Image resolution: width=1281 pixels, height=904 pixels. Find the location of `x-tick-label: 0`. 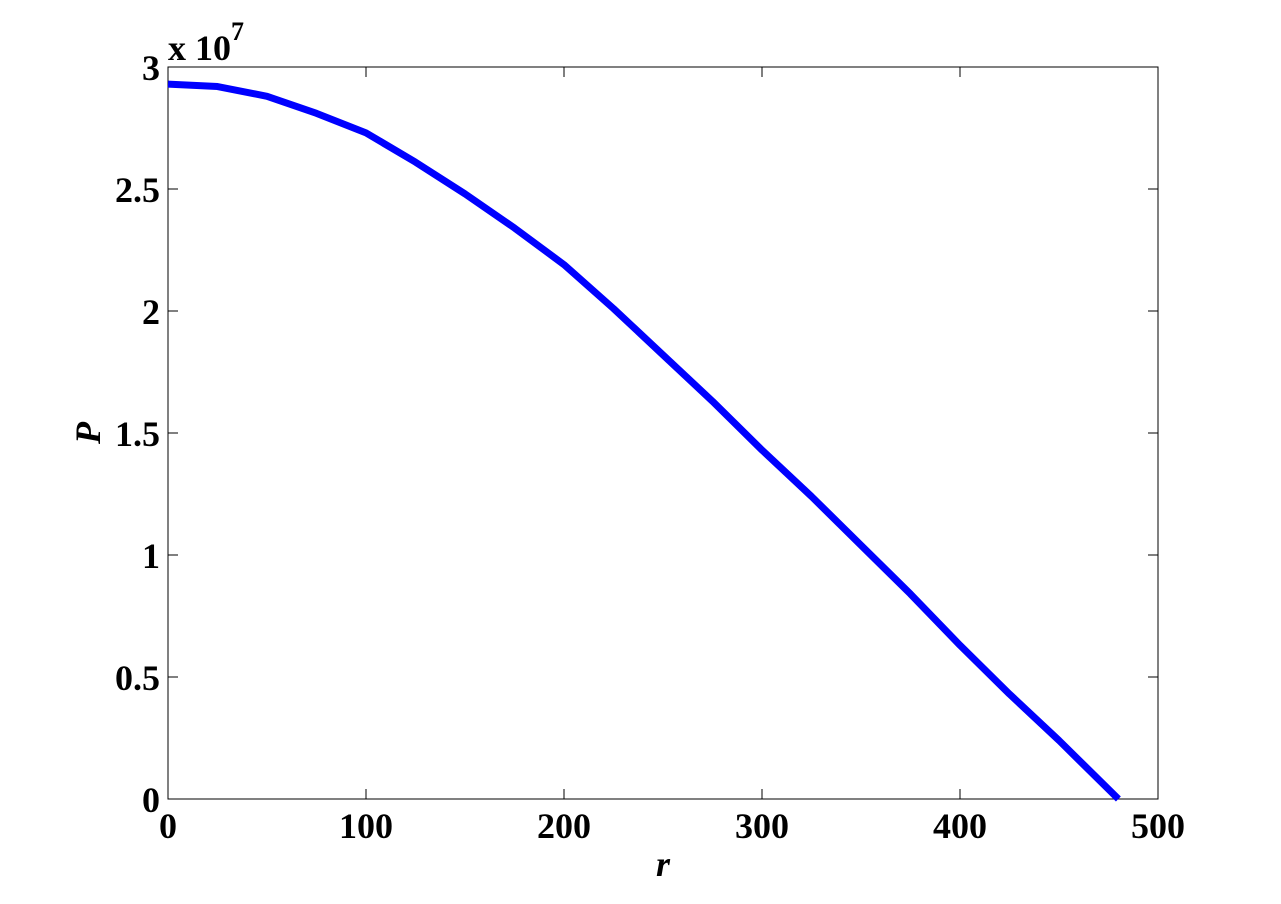

x-tick-label: 0 is located at coordinates (168, 826).